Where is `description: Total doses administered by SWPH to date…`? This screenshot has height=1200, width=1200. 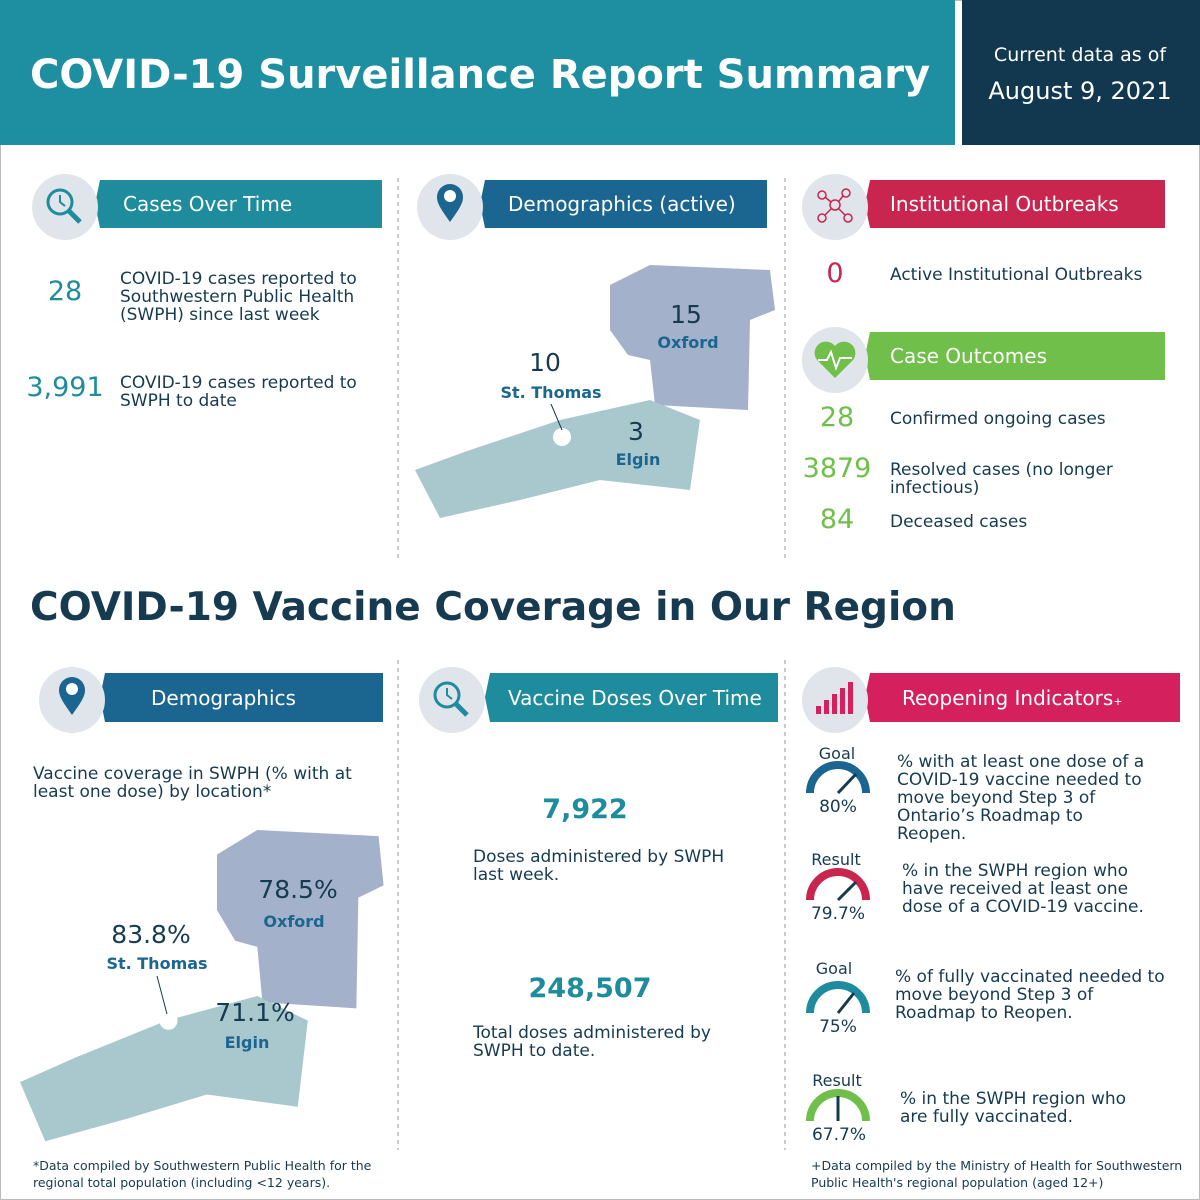
description: Total doses administered by SWPH to date… is located at coordinates (592, 1042).